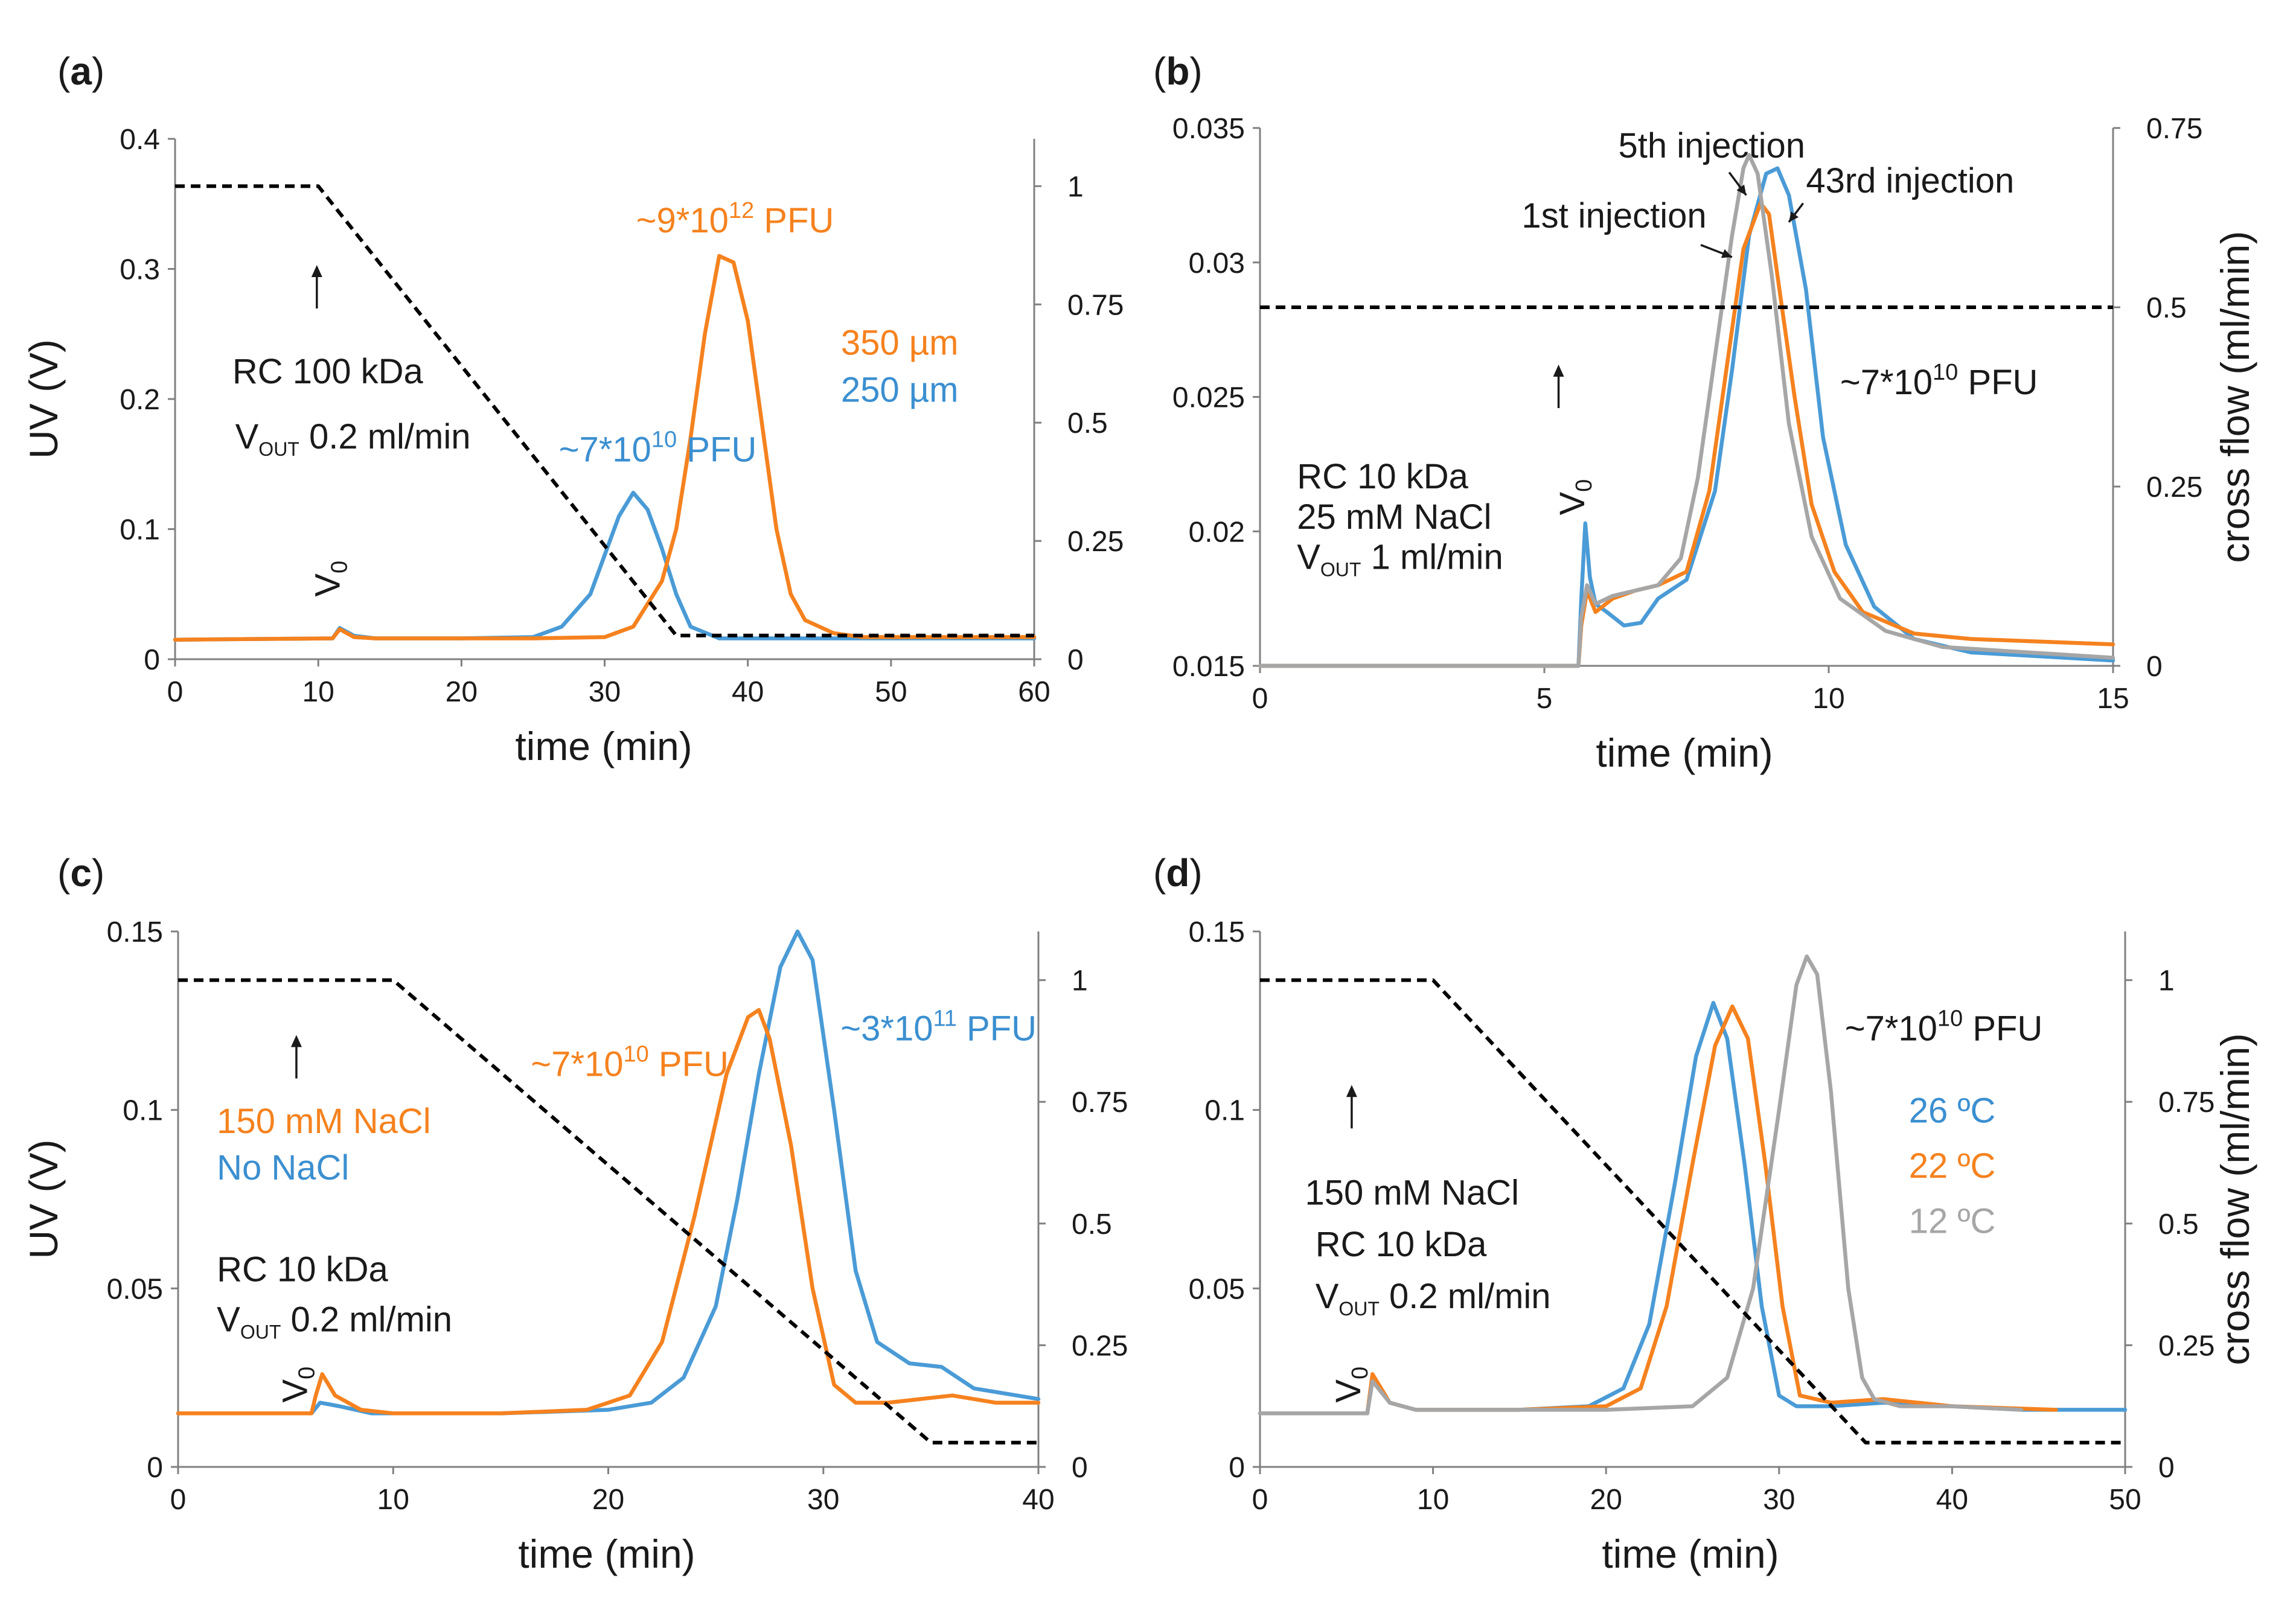 This screenshot has height=1613, width=2296. I want to click on x-tick-label: 60, so click(1034, 692).